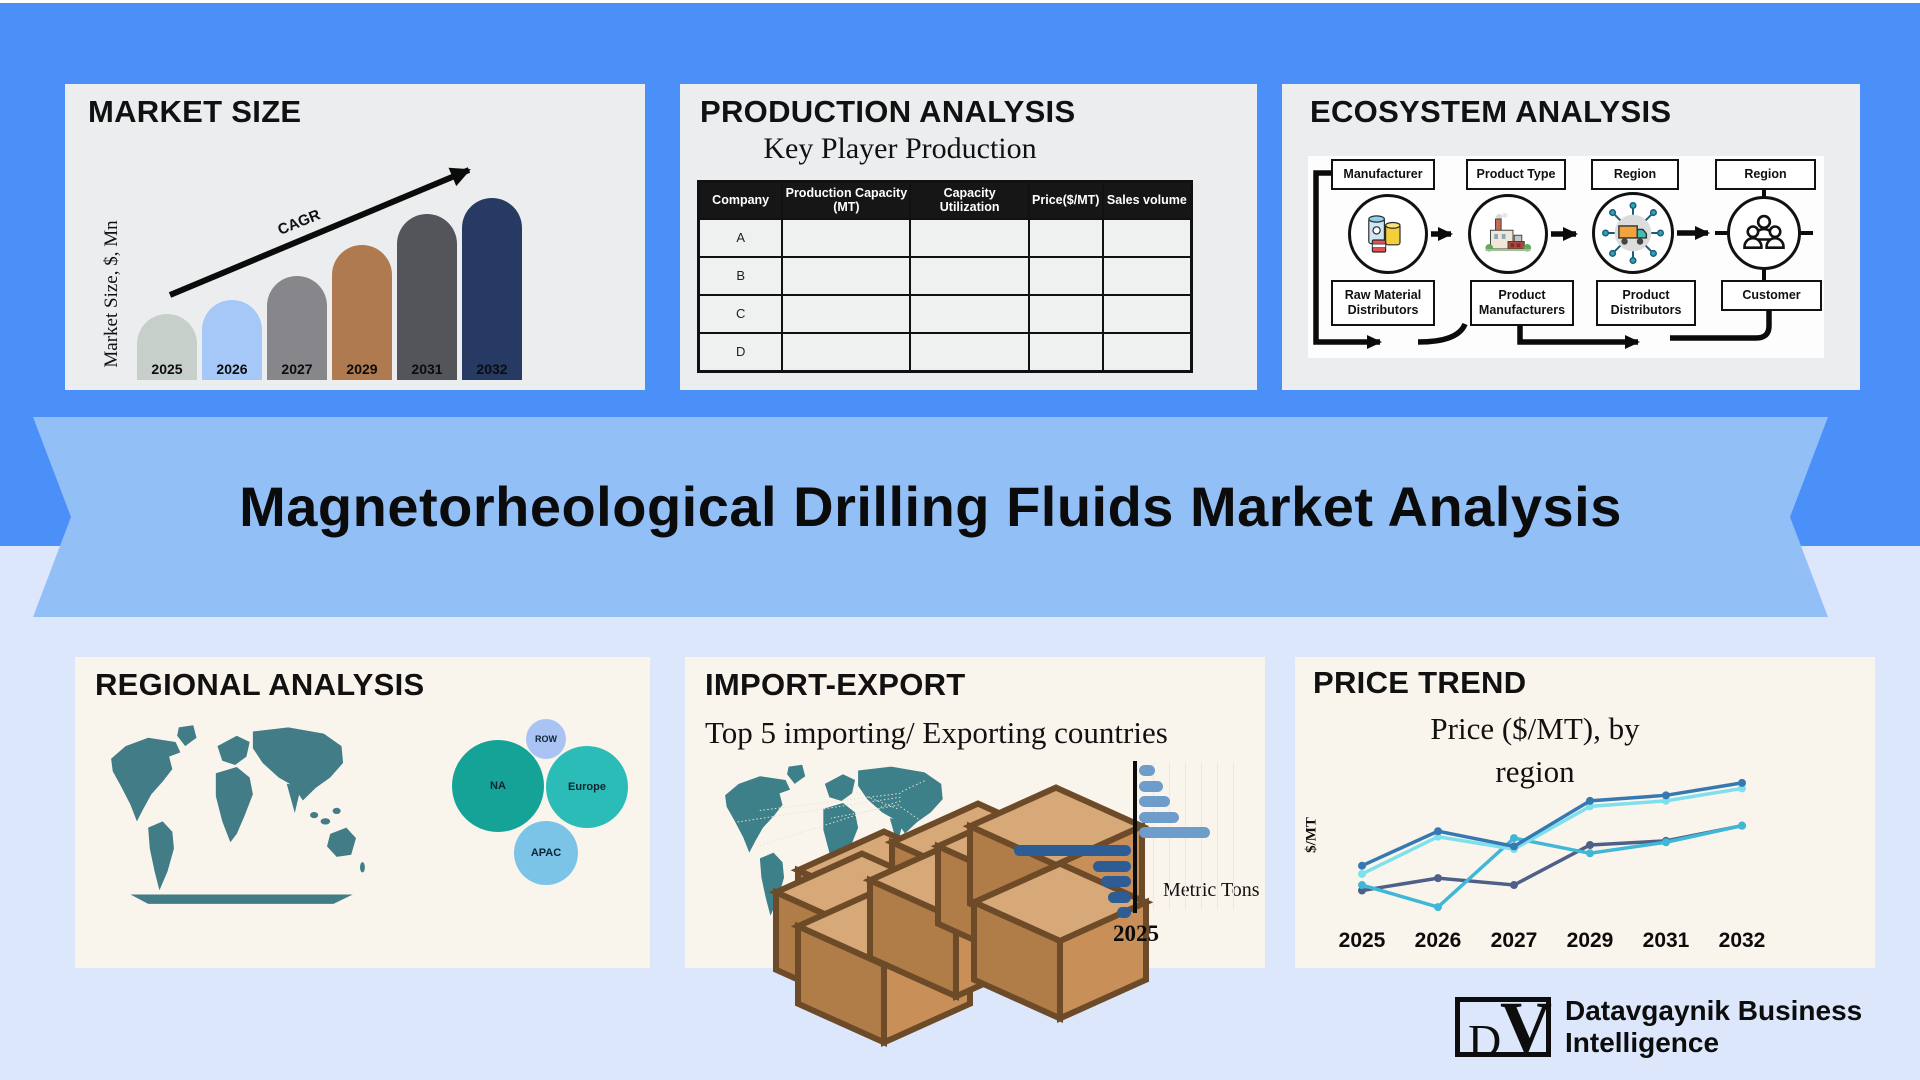 The height and width of the screenshot is (1080, 1920). I want to click on logistics-network-icon, so click(1633, 233).